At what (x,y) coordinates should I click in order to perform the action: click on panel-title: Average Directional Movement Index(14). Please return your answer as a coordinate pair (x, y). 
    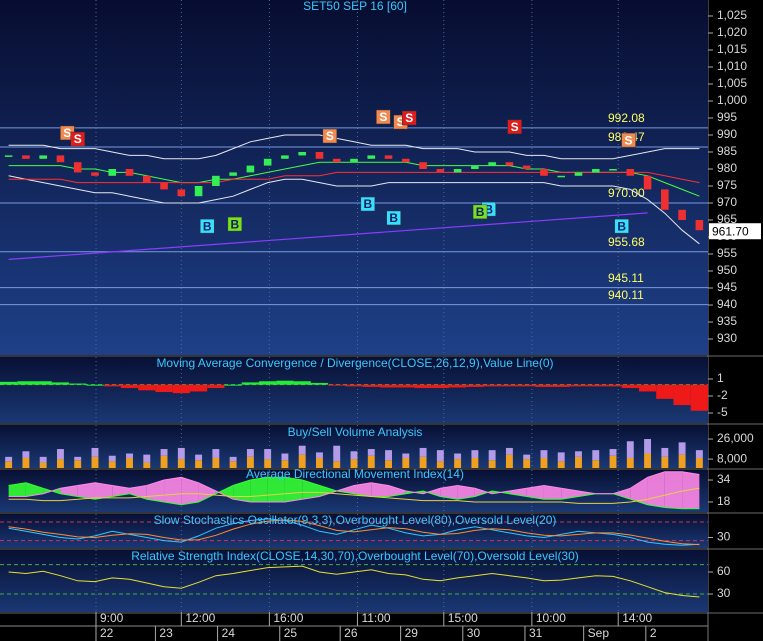
    Looking at the image, I should click on (355, 474).